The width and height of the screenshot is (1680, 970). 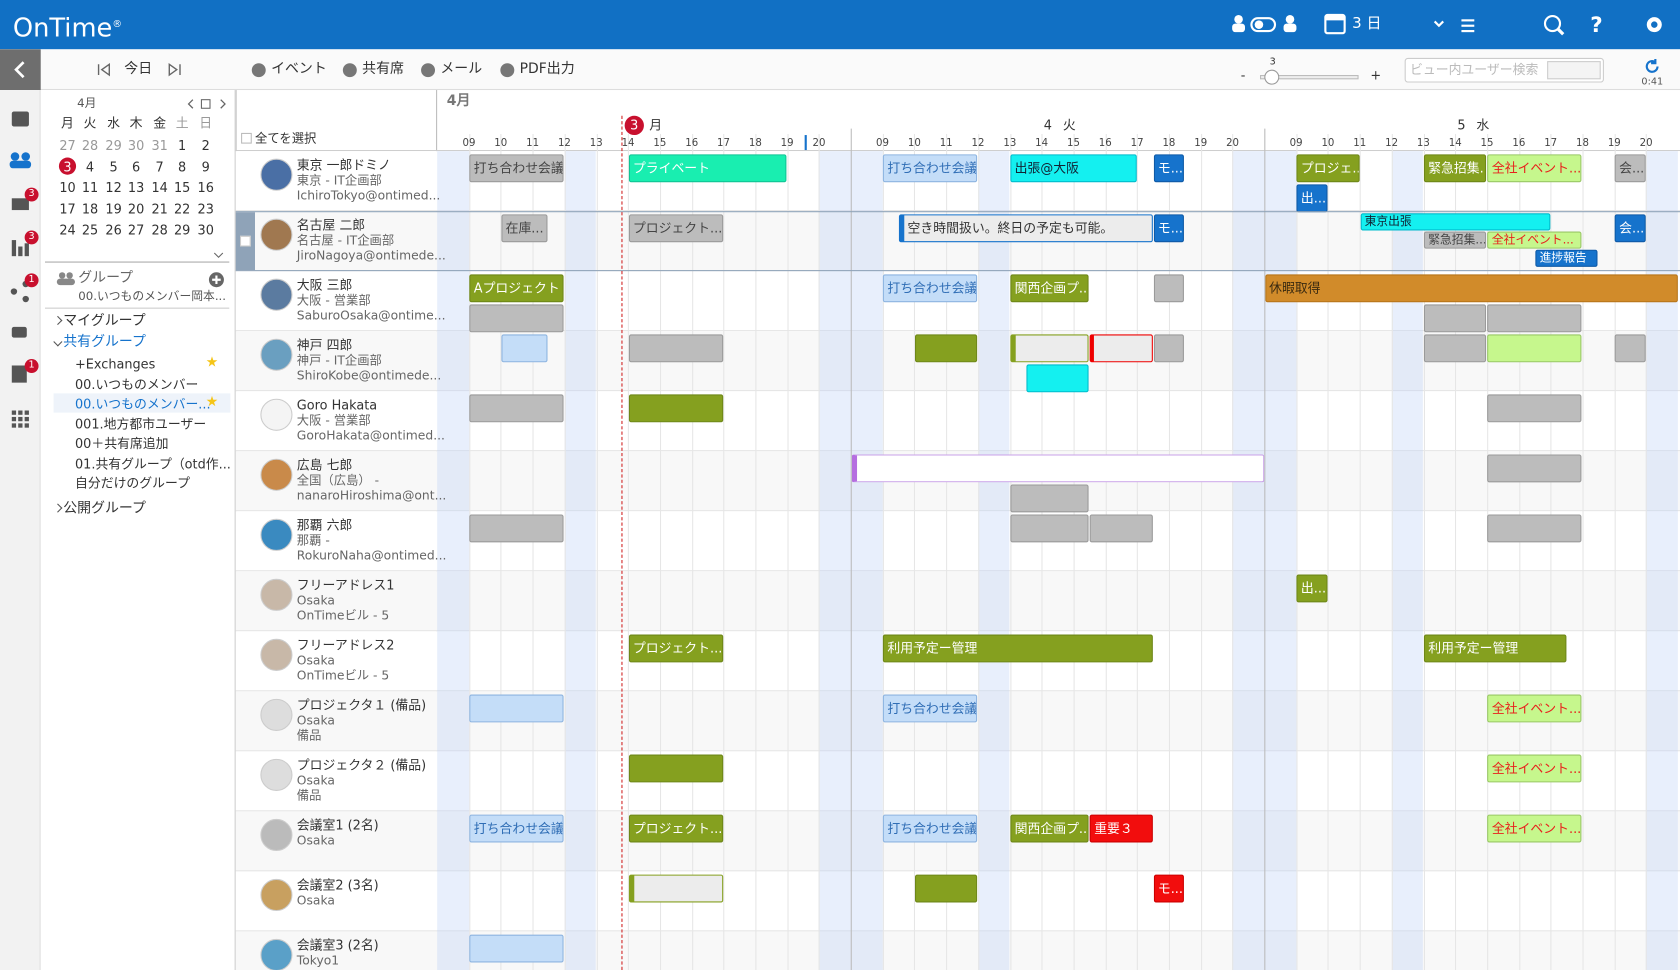 What do you see at coordinates (137, 384) in the screenshot?
I see `group-item: 00.いつものメンバー` at bounding box center [137, 384].